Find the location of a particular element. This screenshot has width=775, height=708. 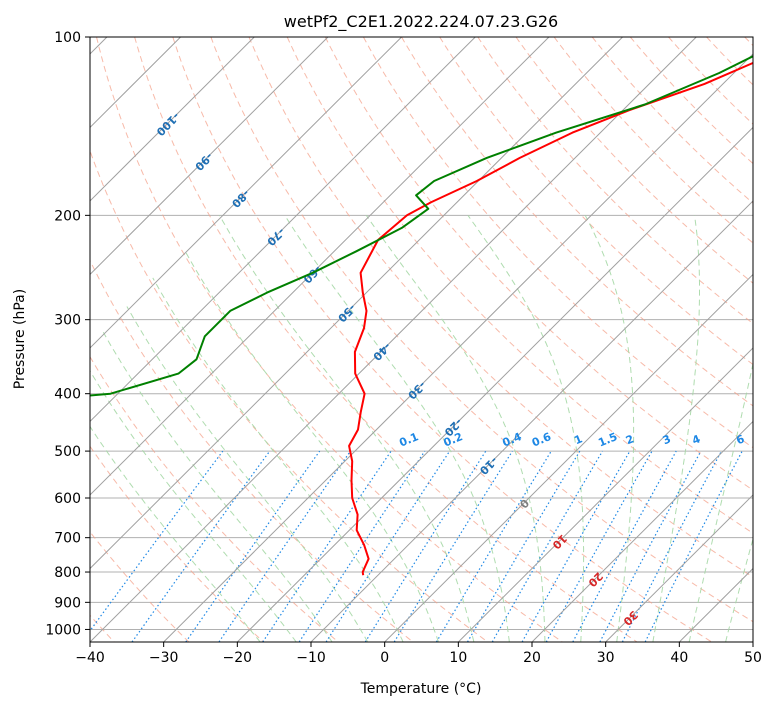

mixing-ratio-label: 0.1 is located at coordinates (408, 439).